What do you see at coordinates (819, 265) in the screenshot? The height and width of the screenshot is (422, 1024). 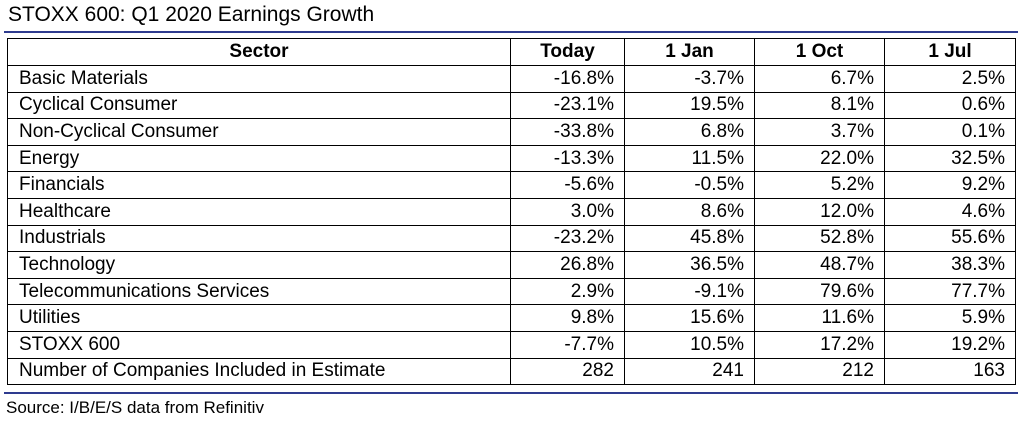 I see `cell-1-oct: 48.7%` at bounding box center [819, 265].